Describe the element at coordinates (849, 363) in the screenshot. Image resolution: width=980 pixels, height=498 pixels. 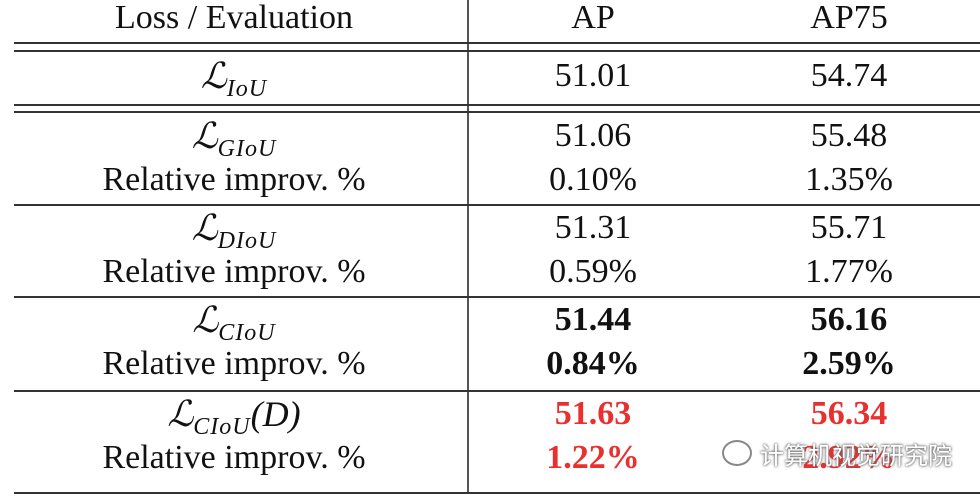
I see `value-cell: 2.59%` at that location.